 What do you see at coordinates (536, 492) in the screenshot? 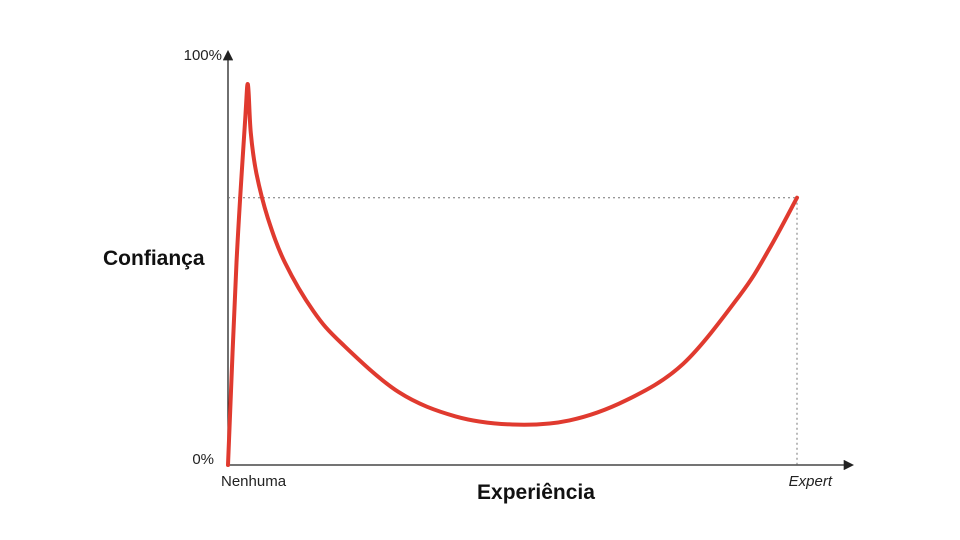
I see `x-axis-title: Experiência` at bounding box center [536, 492].